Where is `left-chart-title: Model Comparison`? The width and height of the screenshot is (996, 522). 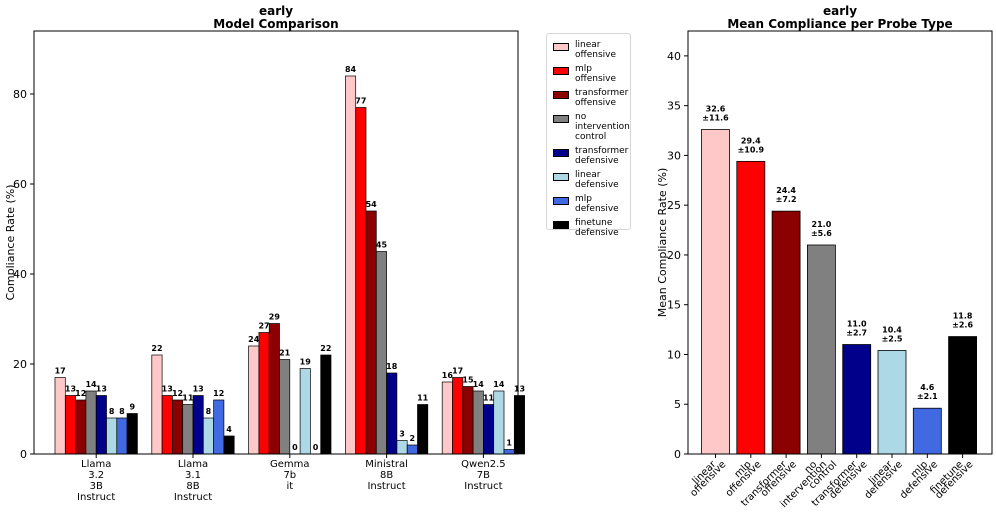 left-chart-title: Model Comparison is located at coordinates (275, 24).